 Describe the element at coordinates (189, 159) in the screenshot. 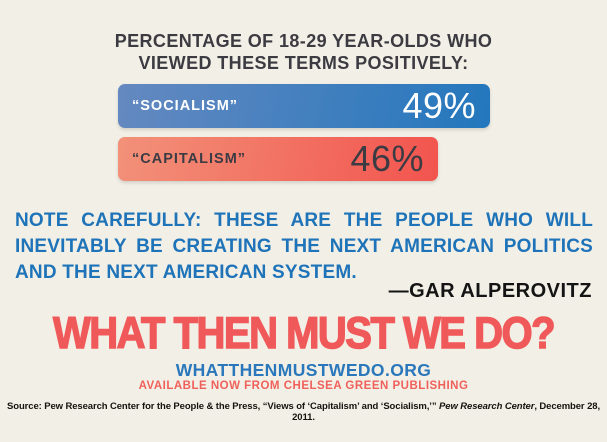

I see `capitalism-bar-label: “CAPITALISM”` at that location.